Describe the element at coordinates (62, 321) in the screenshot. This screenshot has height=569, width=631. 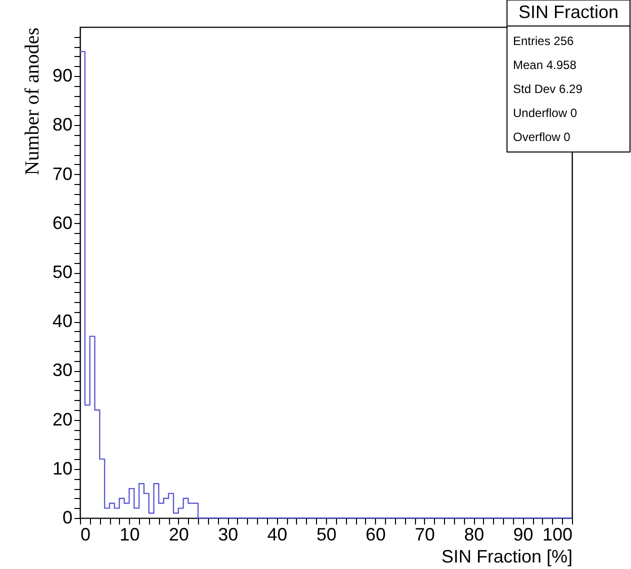
I see `y-tick-label: 40` at that location.